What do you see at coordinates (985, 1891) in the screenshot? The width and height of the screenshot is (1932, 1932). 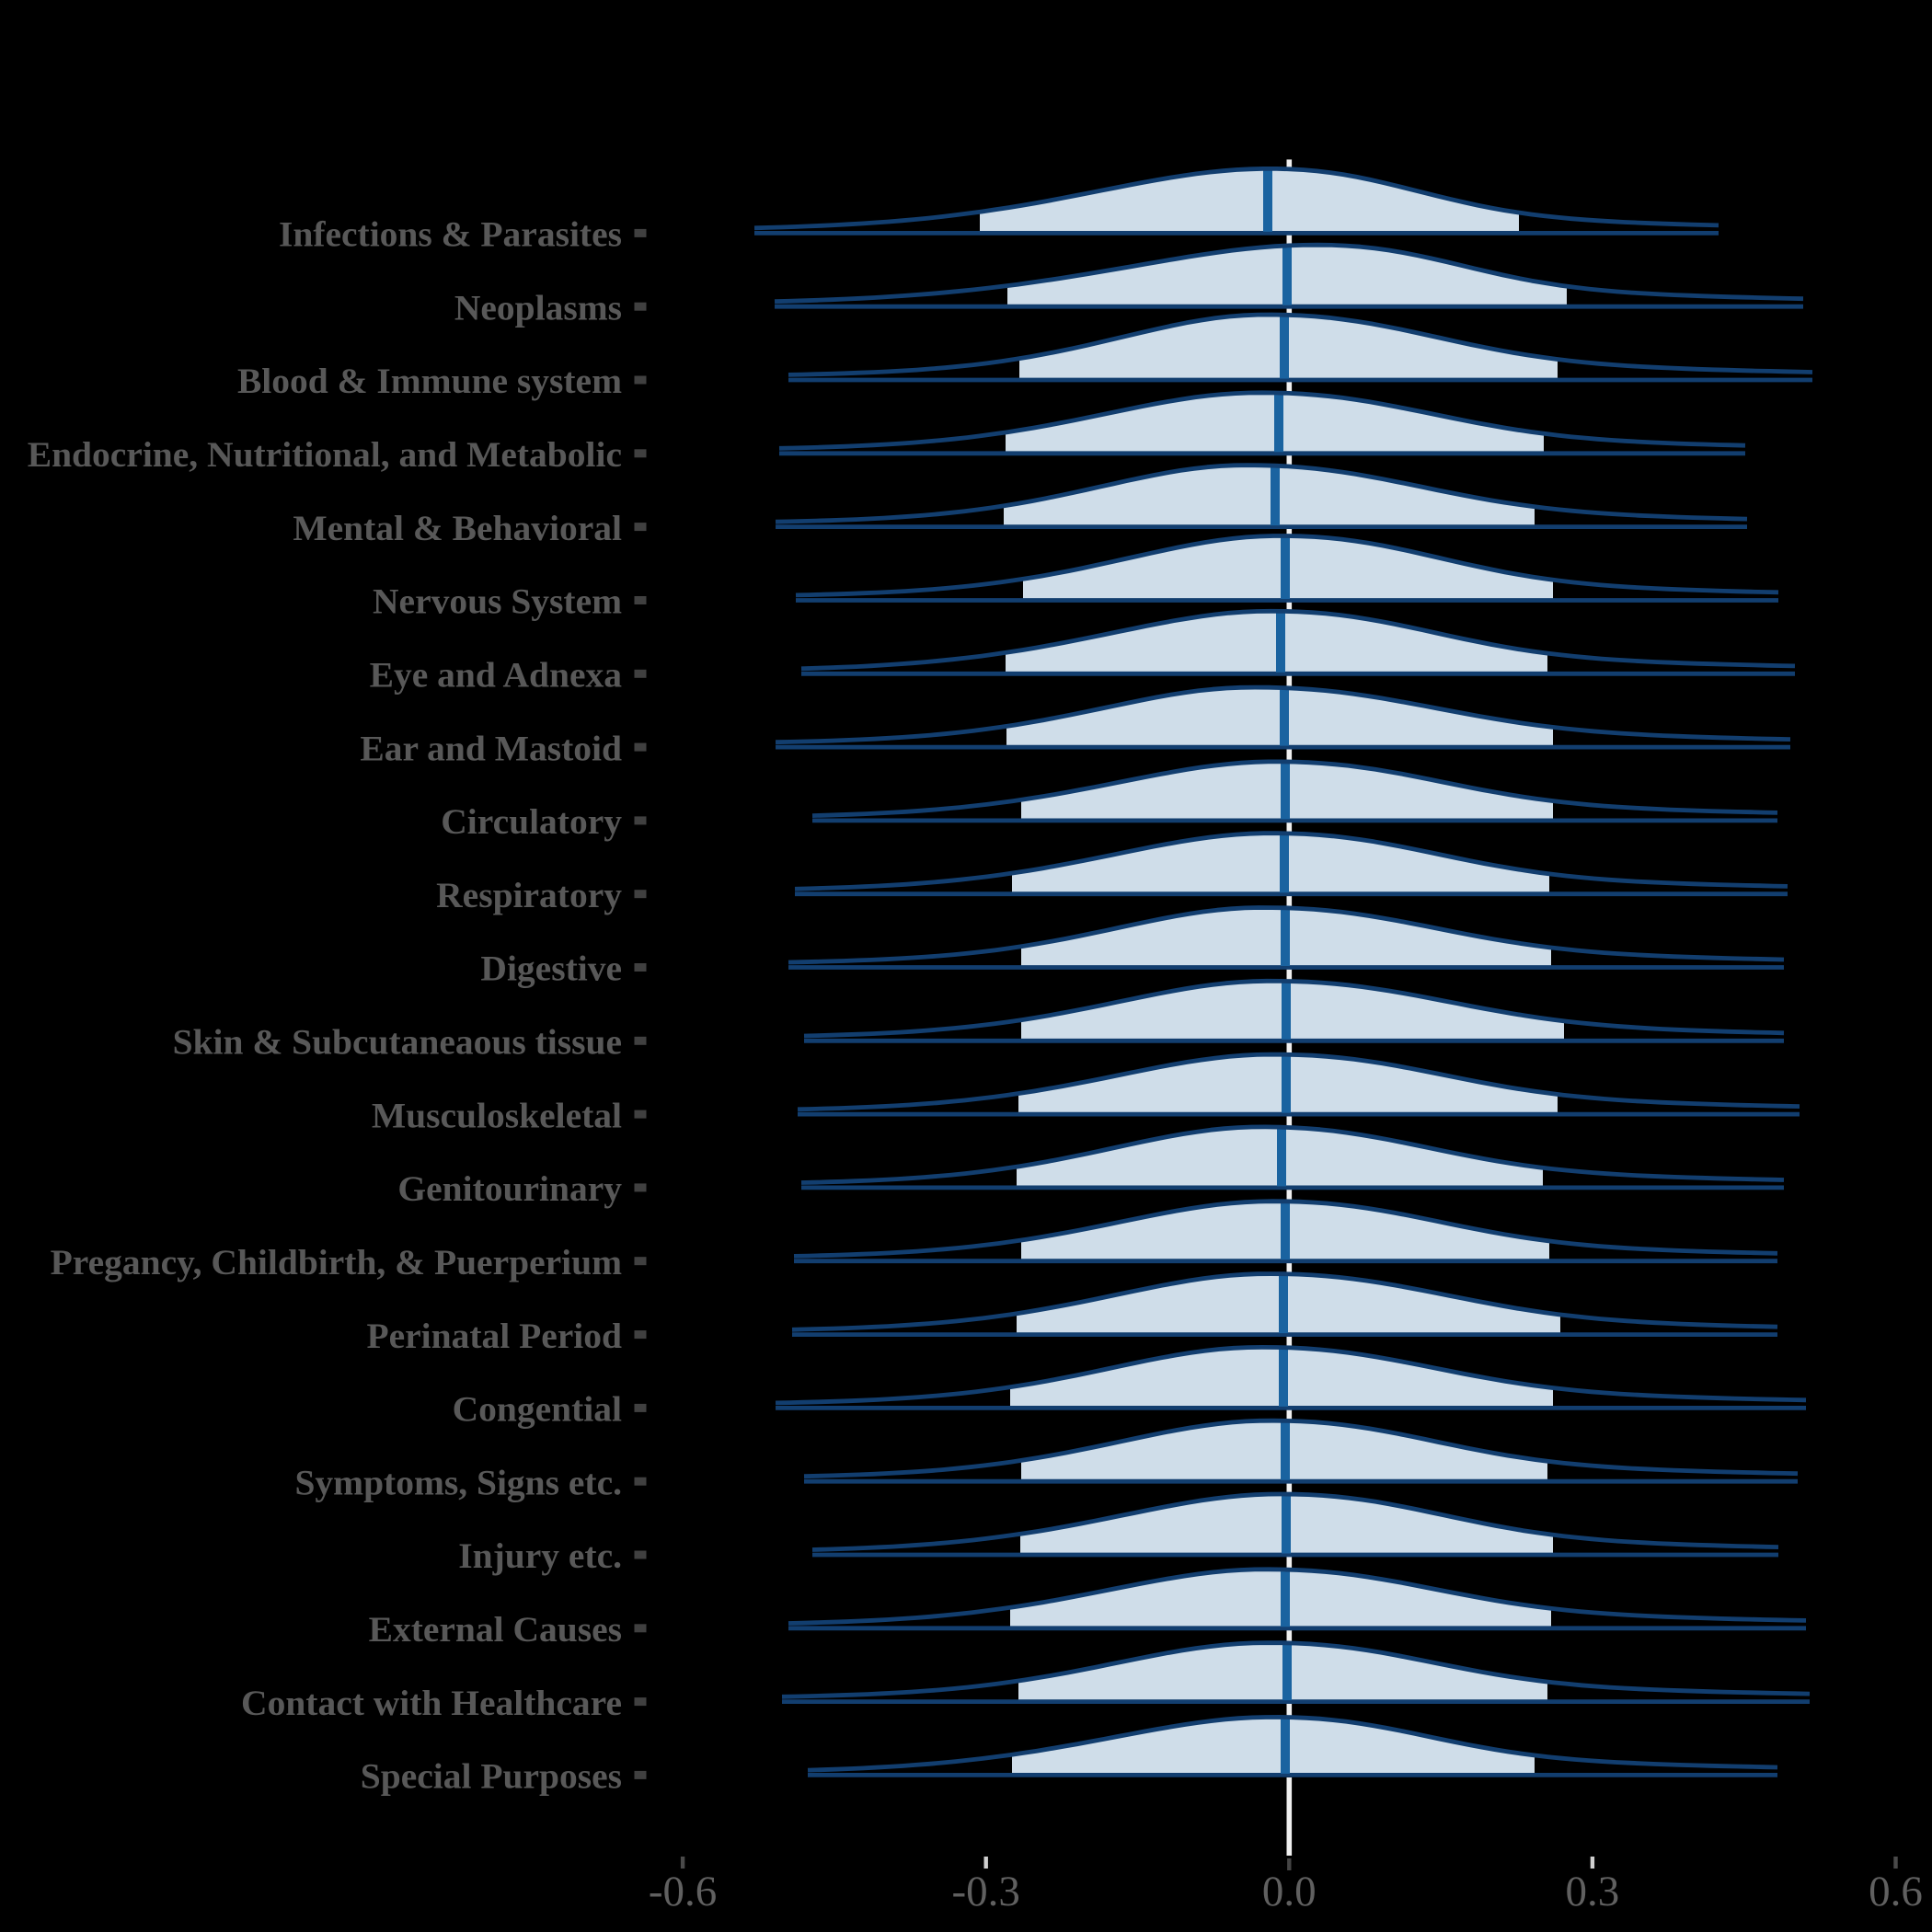 I see `svg-text: -0.3` at bounding box center [985, 1891].